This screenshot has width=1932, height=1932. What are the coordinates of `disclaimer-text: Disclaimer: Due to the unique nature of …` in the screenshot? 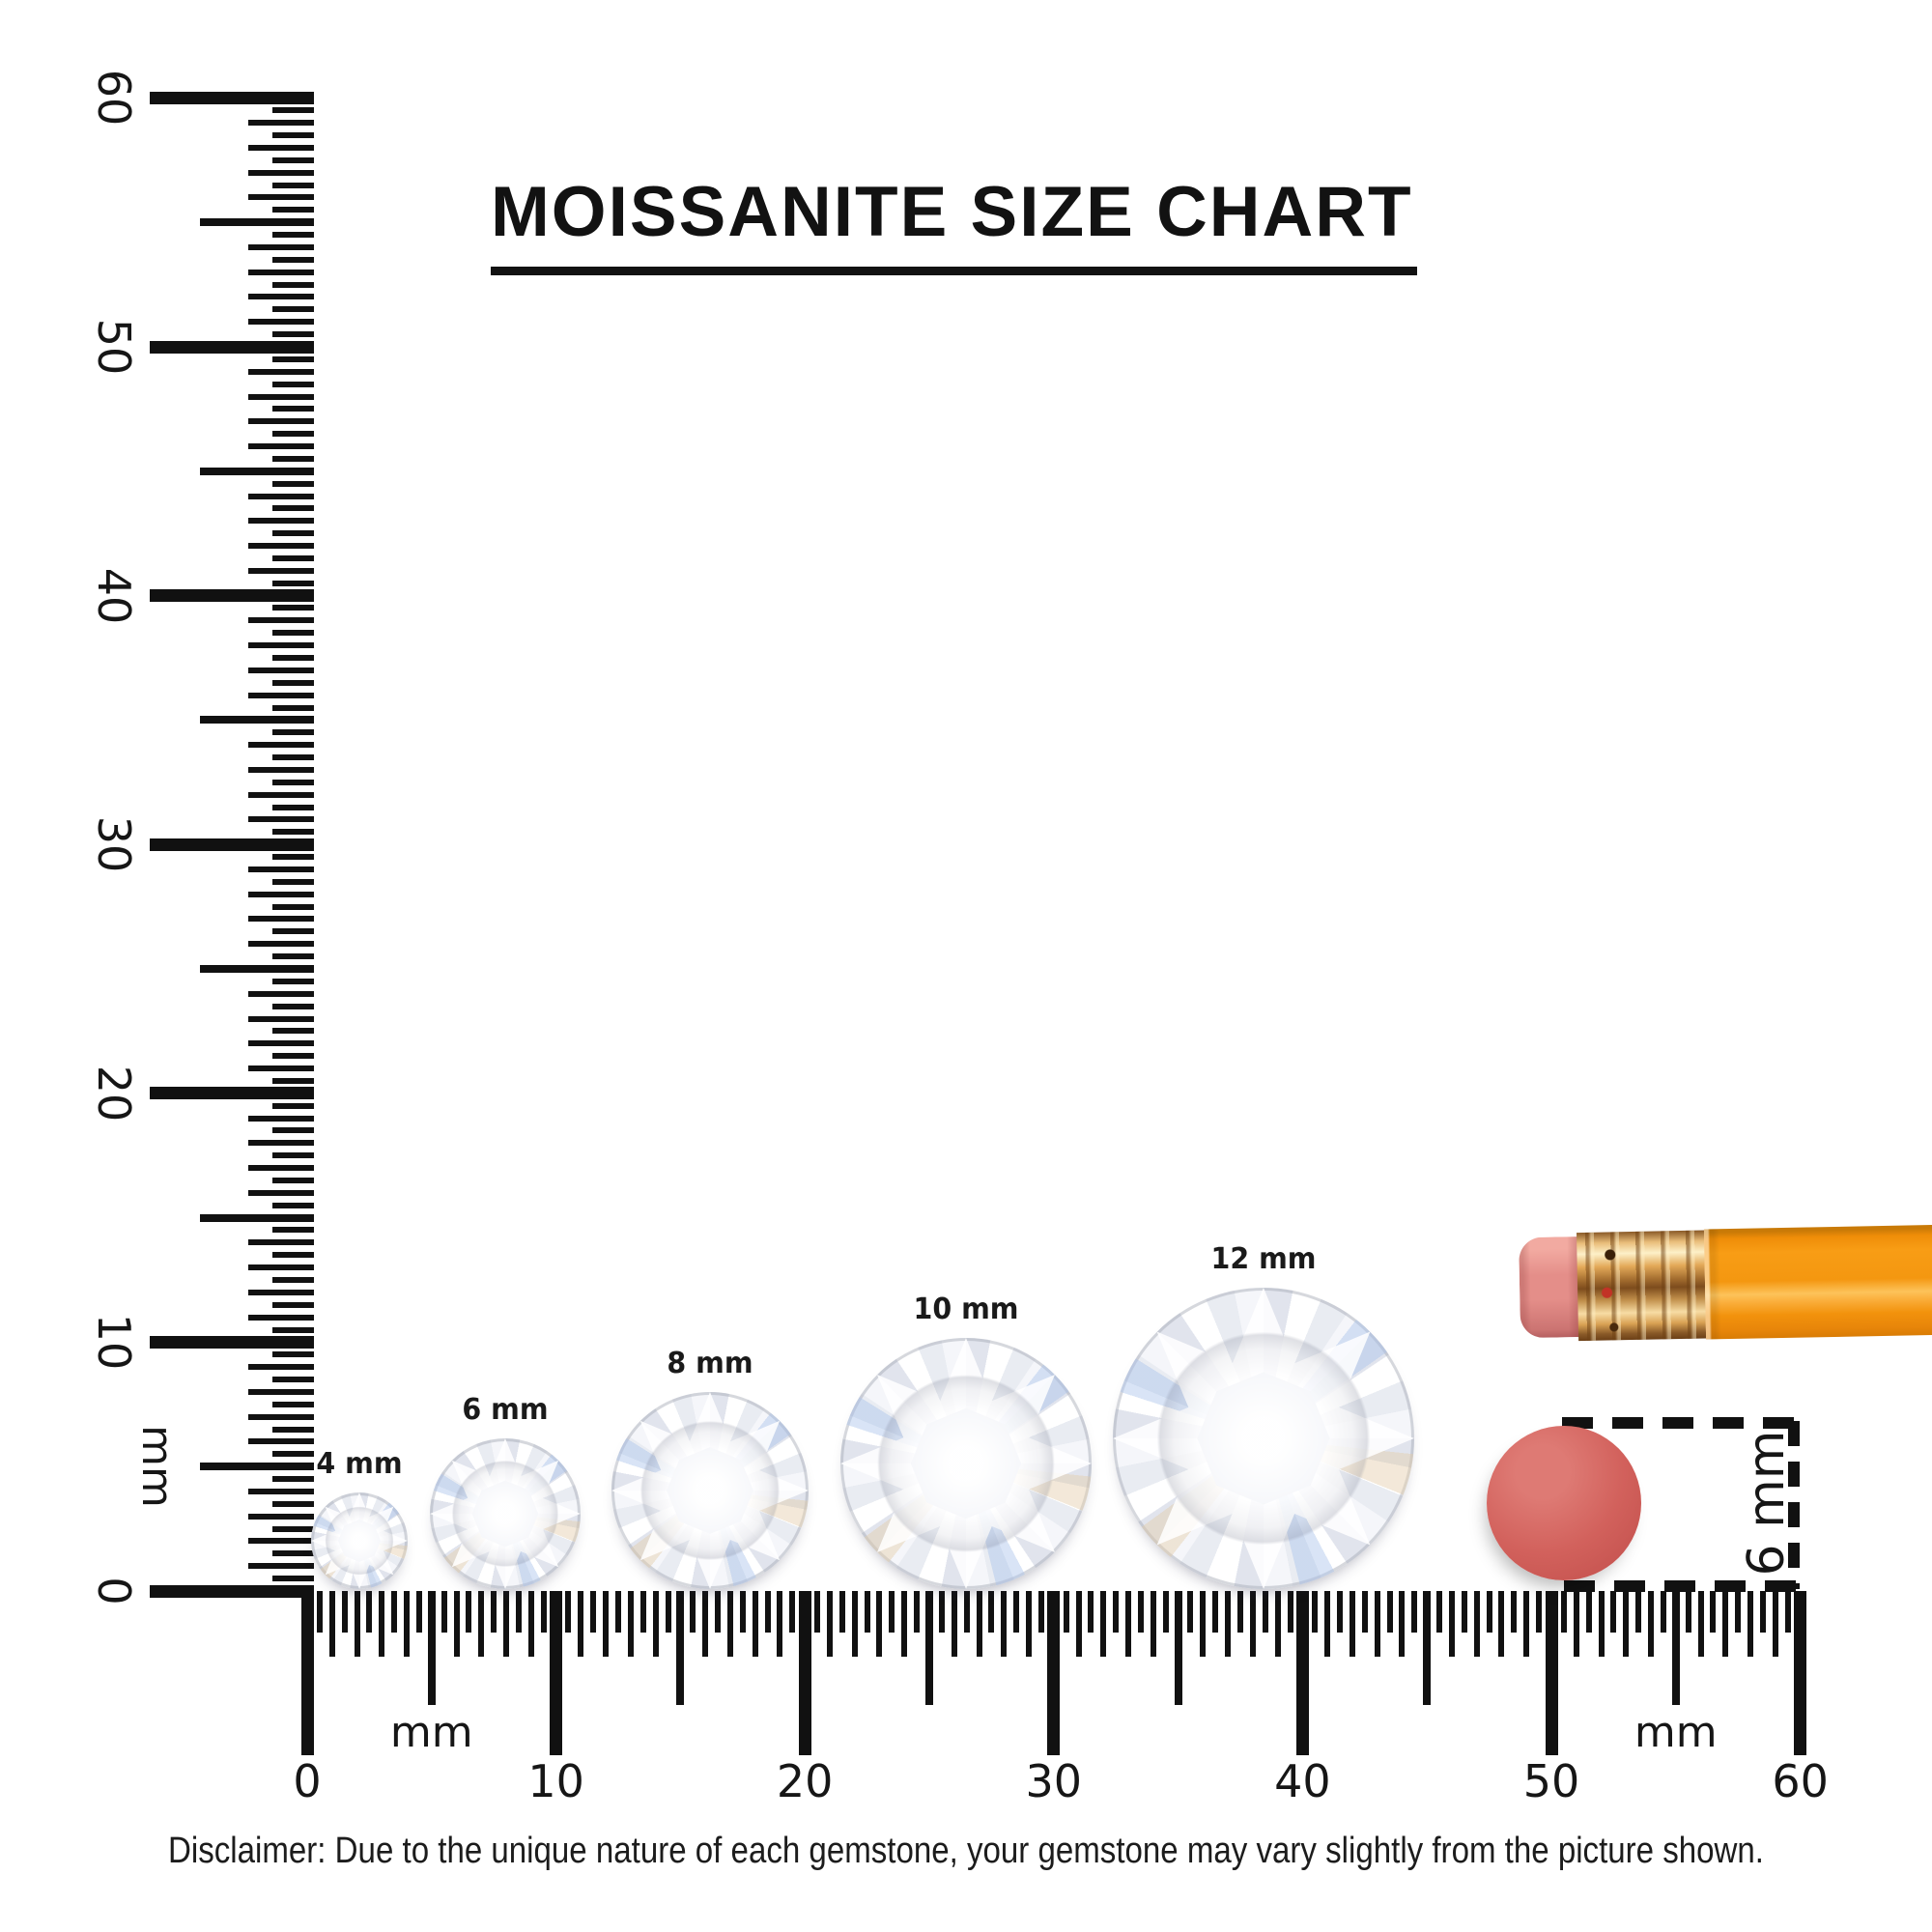 It's located at (966, 1851).